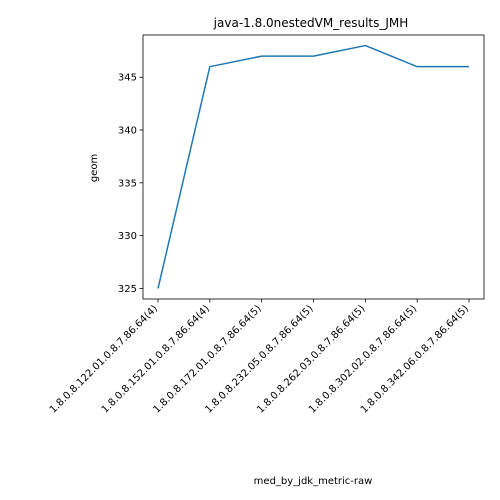 This screenshot has width=500, height=500. What do you see at coordinates (311, 23) in the screenshot?
I see `chart-title: java-1.8.0nestedVM_results_JMH` at bounding box center [311, 23].